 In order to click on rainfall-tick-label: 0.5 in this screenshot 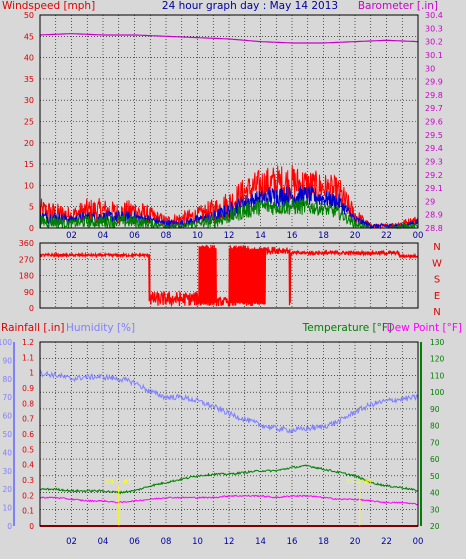, I will do `click(28, 449)`.